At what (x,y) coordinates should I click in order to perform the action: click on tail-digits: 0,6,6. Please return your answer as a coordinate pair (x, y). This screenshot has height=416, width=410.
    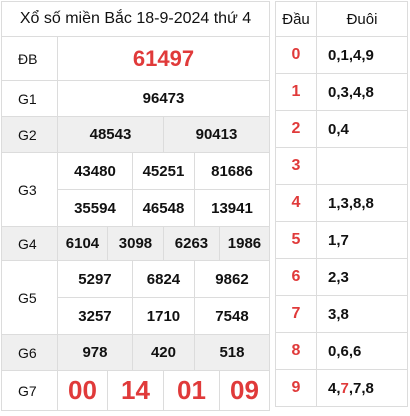
    Looking at the image, I should click on (362, 351).